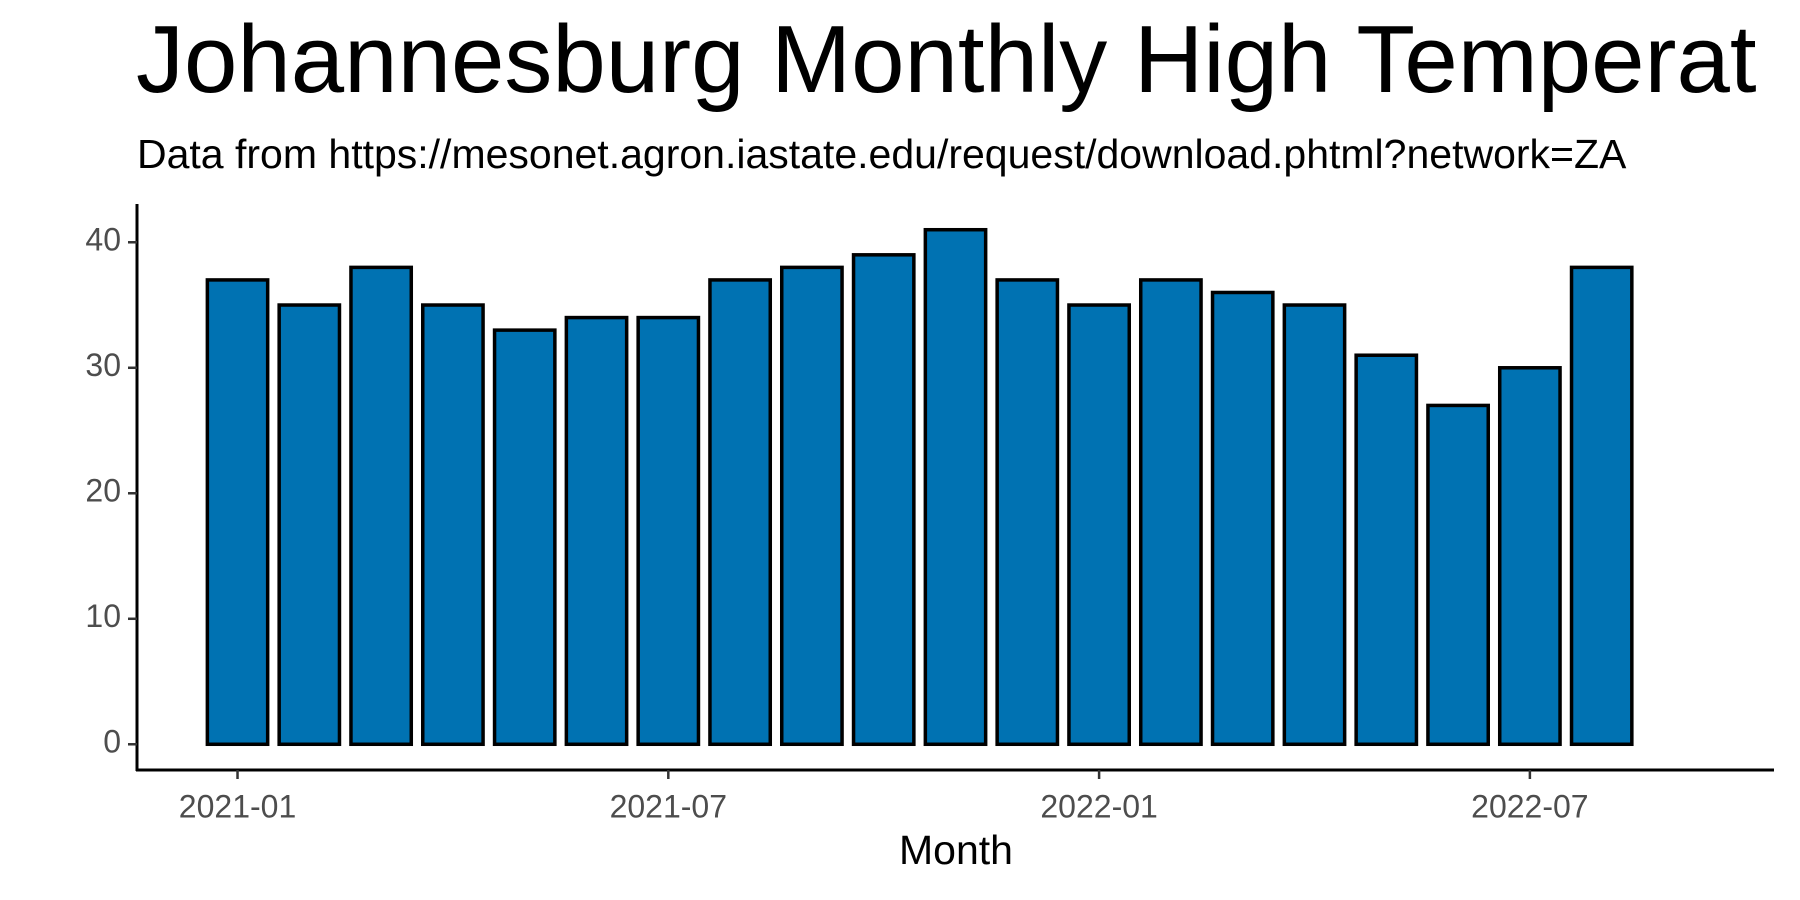 This screenshot has width=1800, height=900. What do you see at coordinates (112, 742) in the screenshot?
I see `y-tick-label: 0` at bounding box center [112, 742].